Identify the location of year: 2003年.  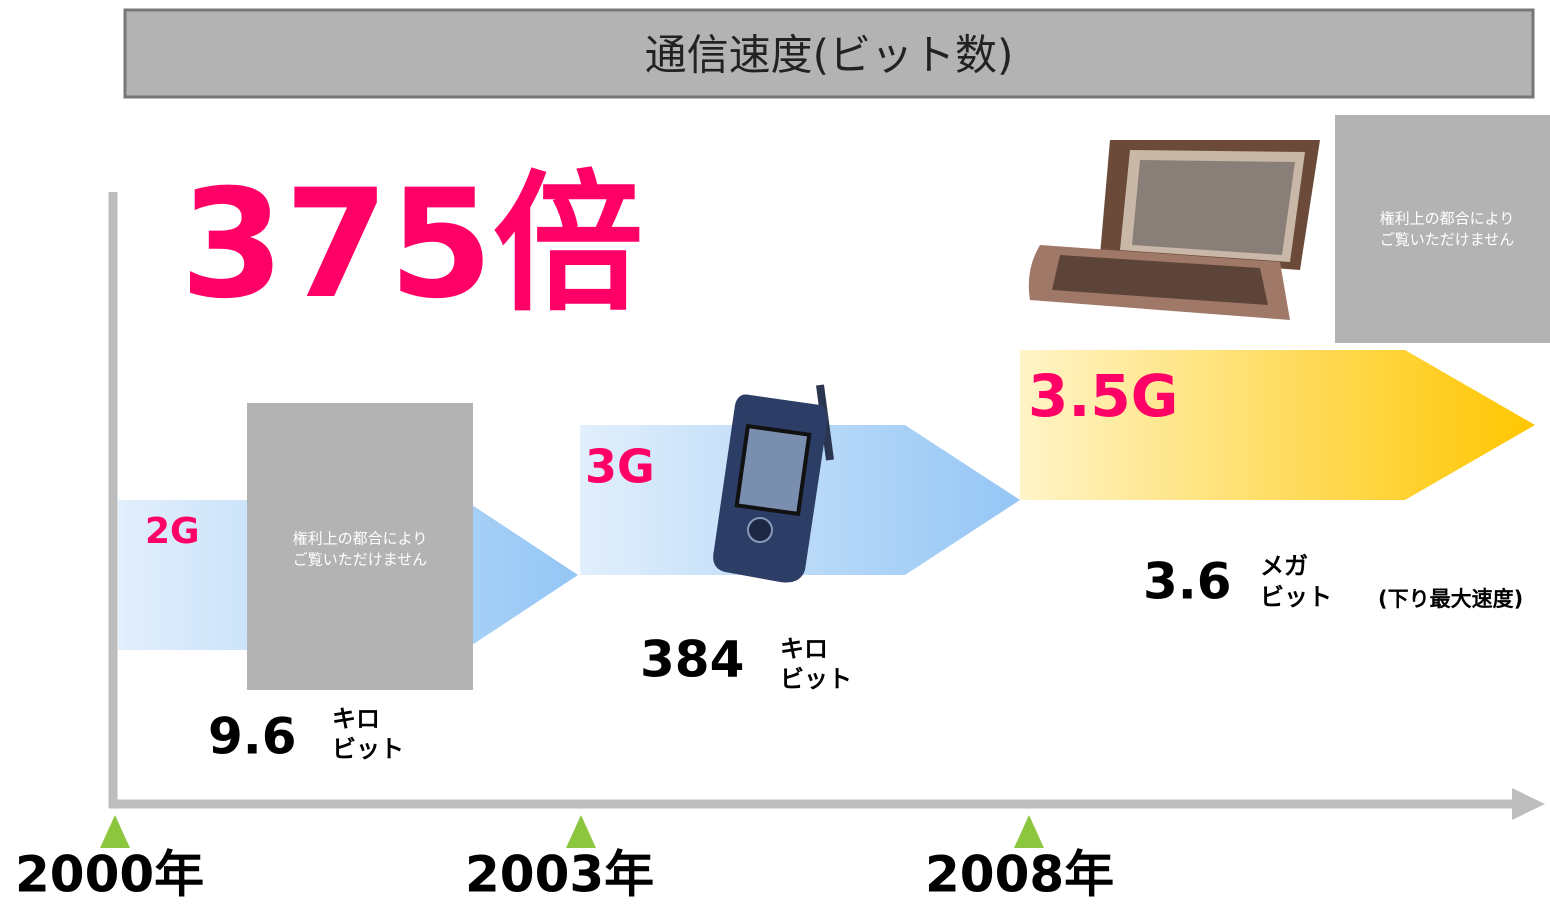
(559, 875).